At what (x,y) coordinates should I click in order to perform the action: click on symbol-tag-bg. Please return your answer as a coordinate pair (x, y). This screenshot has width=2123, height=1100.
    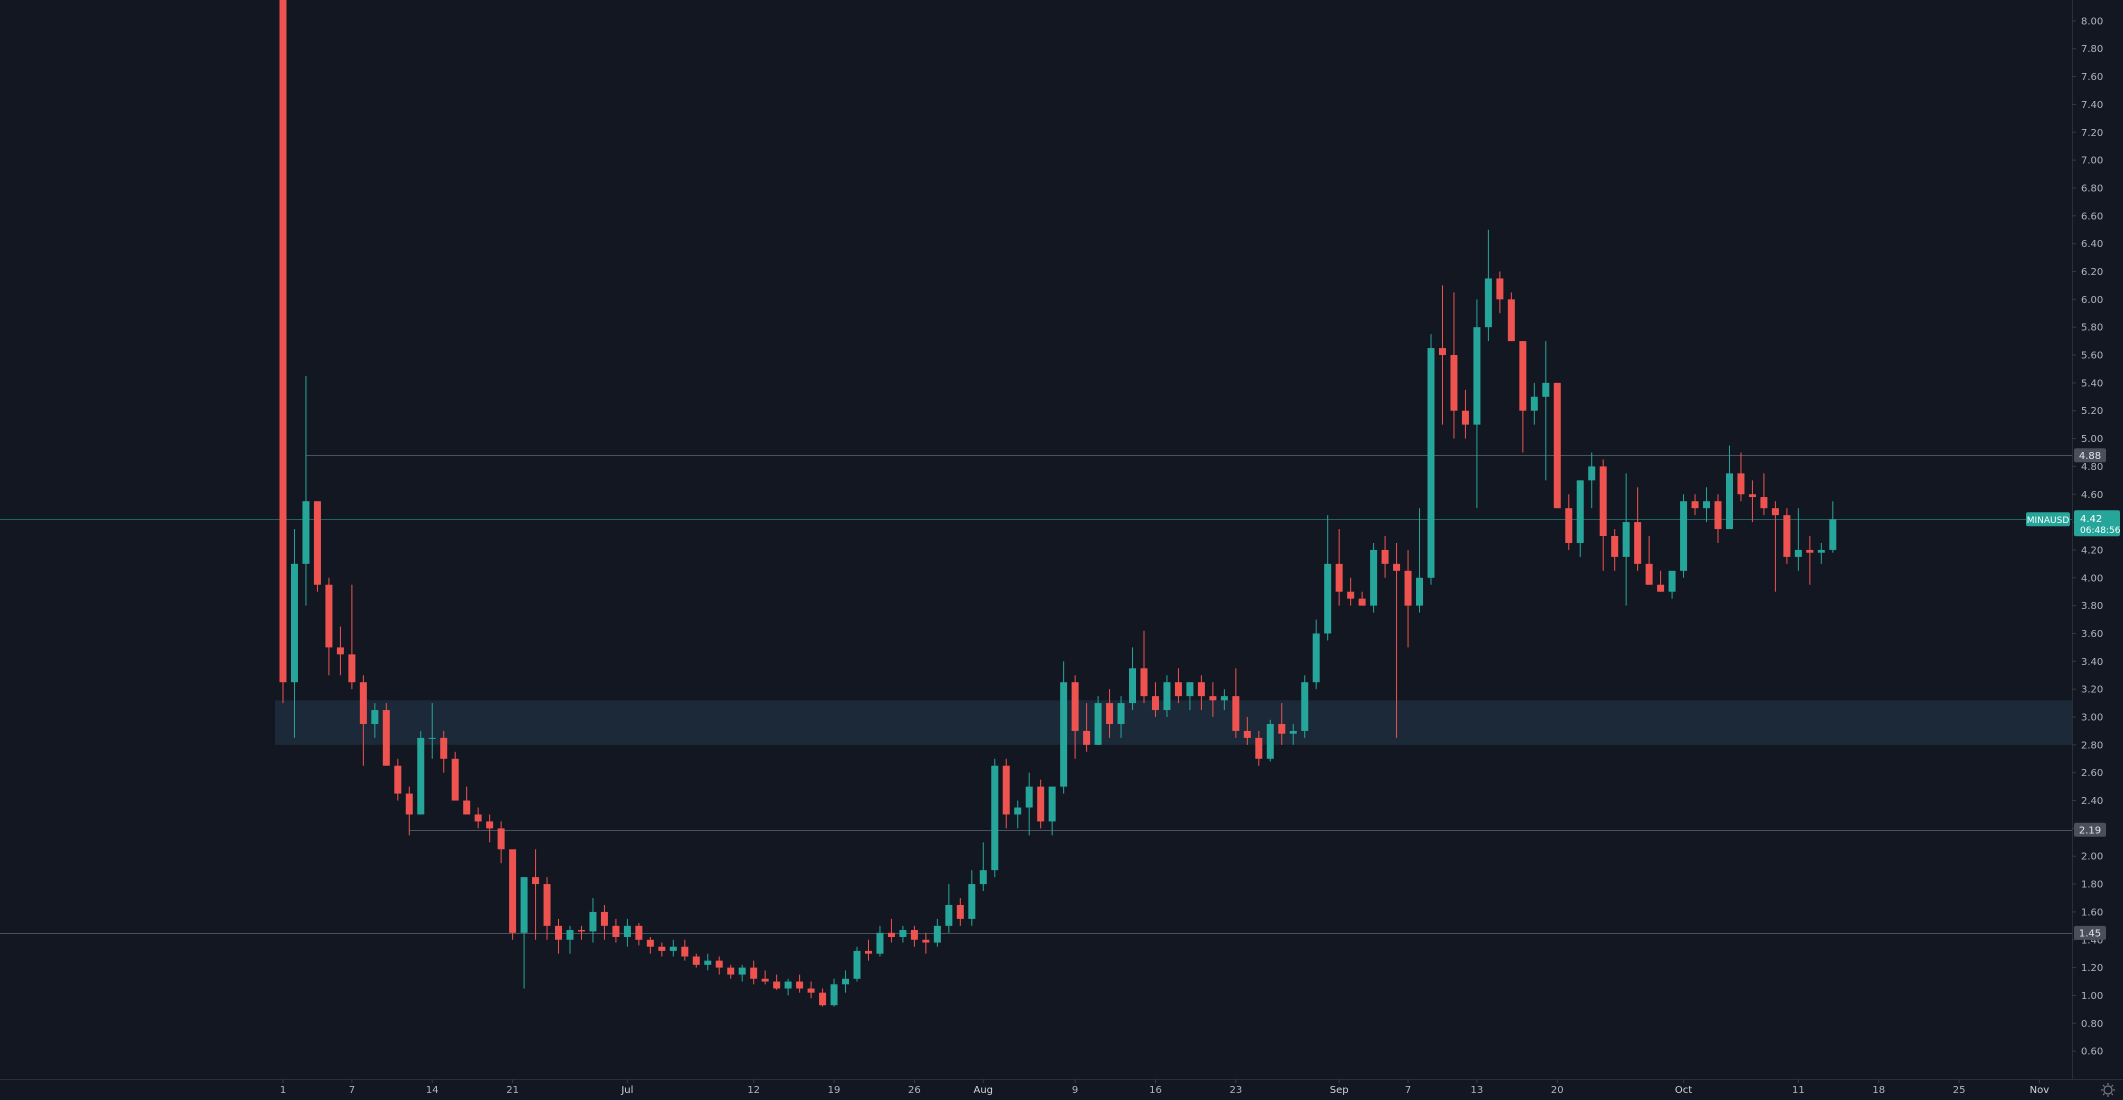
    Looking at the image, I should click on (2048, 519).